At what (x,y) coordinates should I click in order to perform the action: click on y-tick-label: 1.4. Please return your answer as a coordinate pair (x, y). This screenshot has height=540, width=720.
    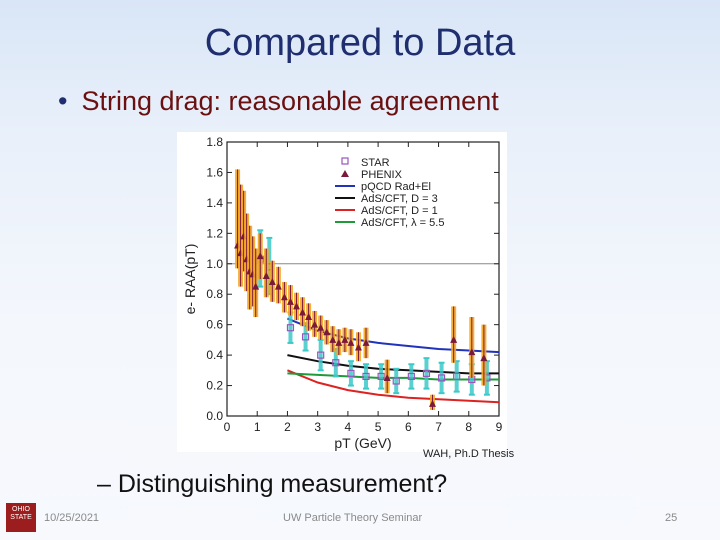
    Looking at the image, I should click on (214, 203).